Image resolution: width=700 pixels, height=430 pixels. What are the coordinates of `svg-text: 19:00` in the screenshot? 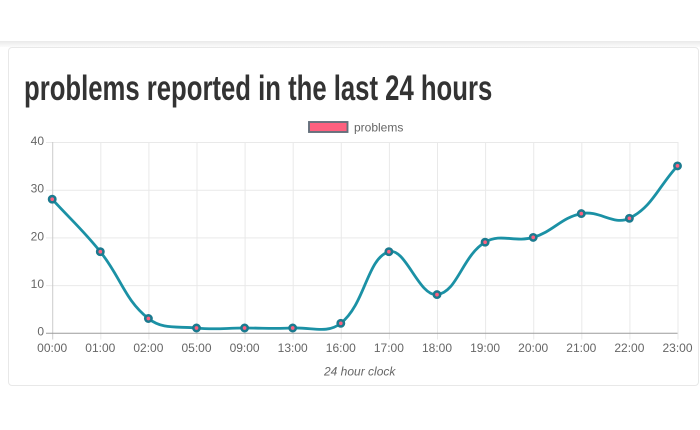 It's located at (485, 348).